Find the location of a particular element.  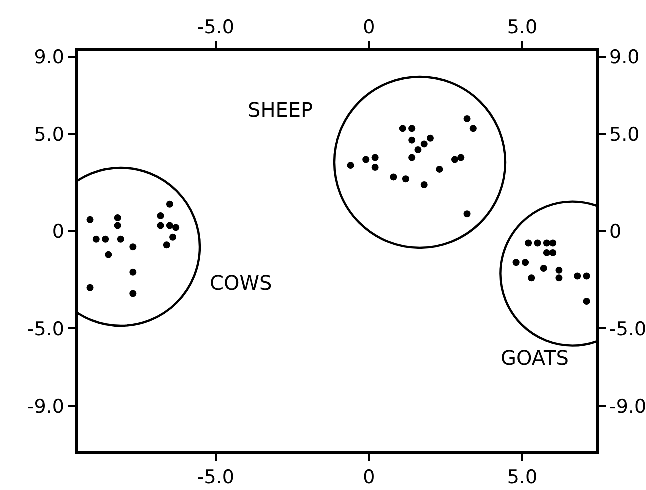

y2-tick-label: -5.0 is located at coordinates (628, 329).